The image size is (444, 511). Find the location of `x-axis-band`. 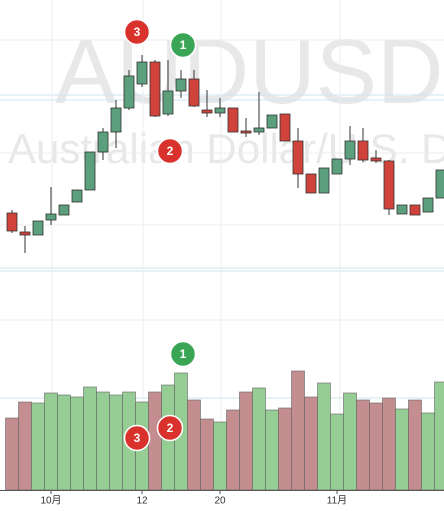

x-axis-band is located at coordinates (222, 500).